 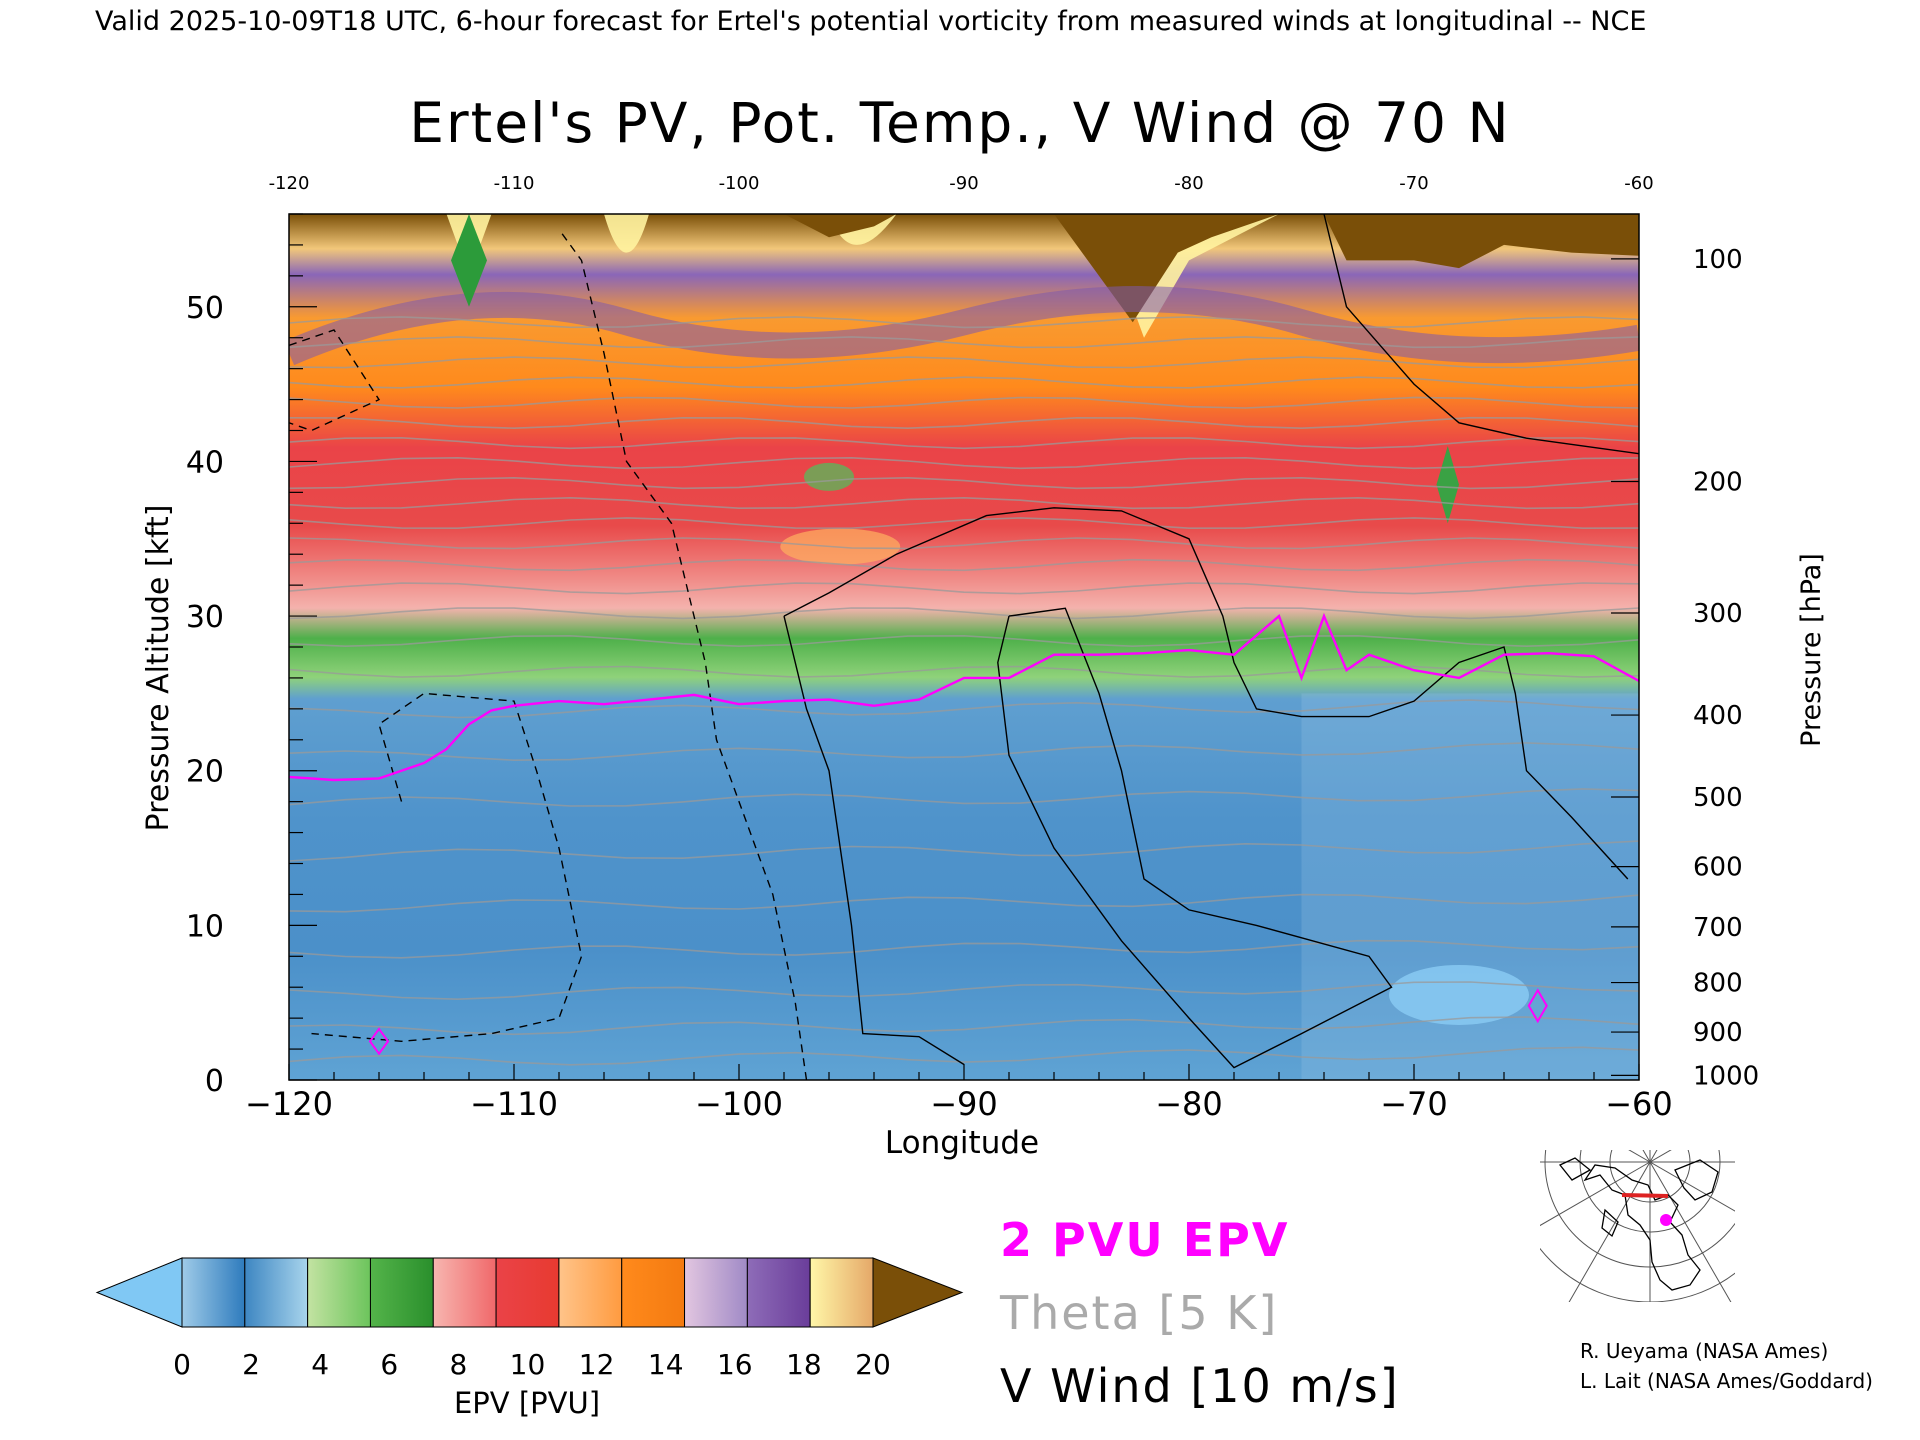 I want to click on pressure-tick-label: 900, so click(x=1718, y=1033).